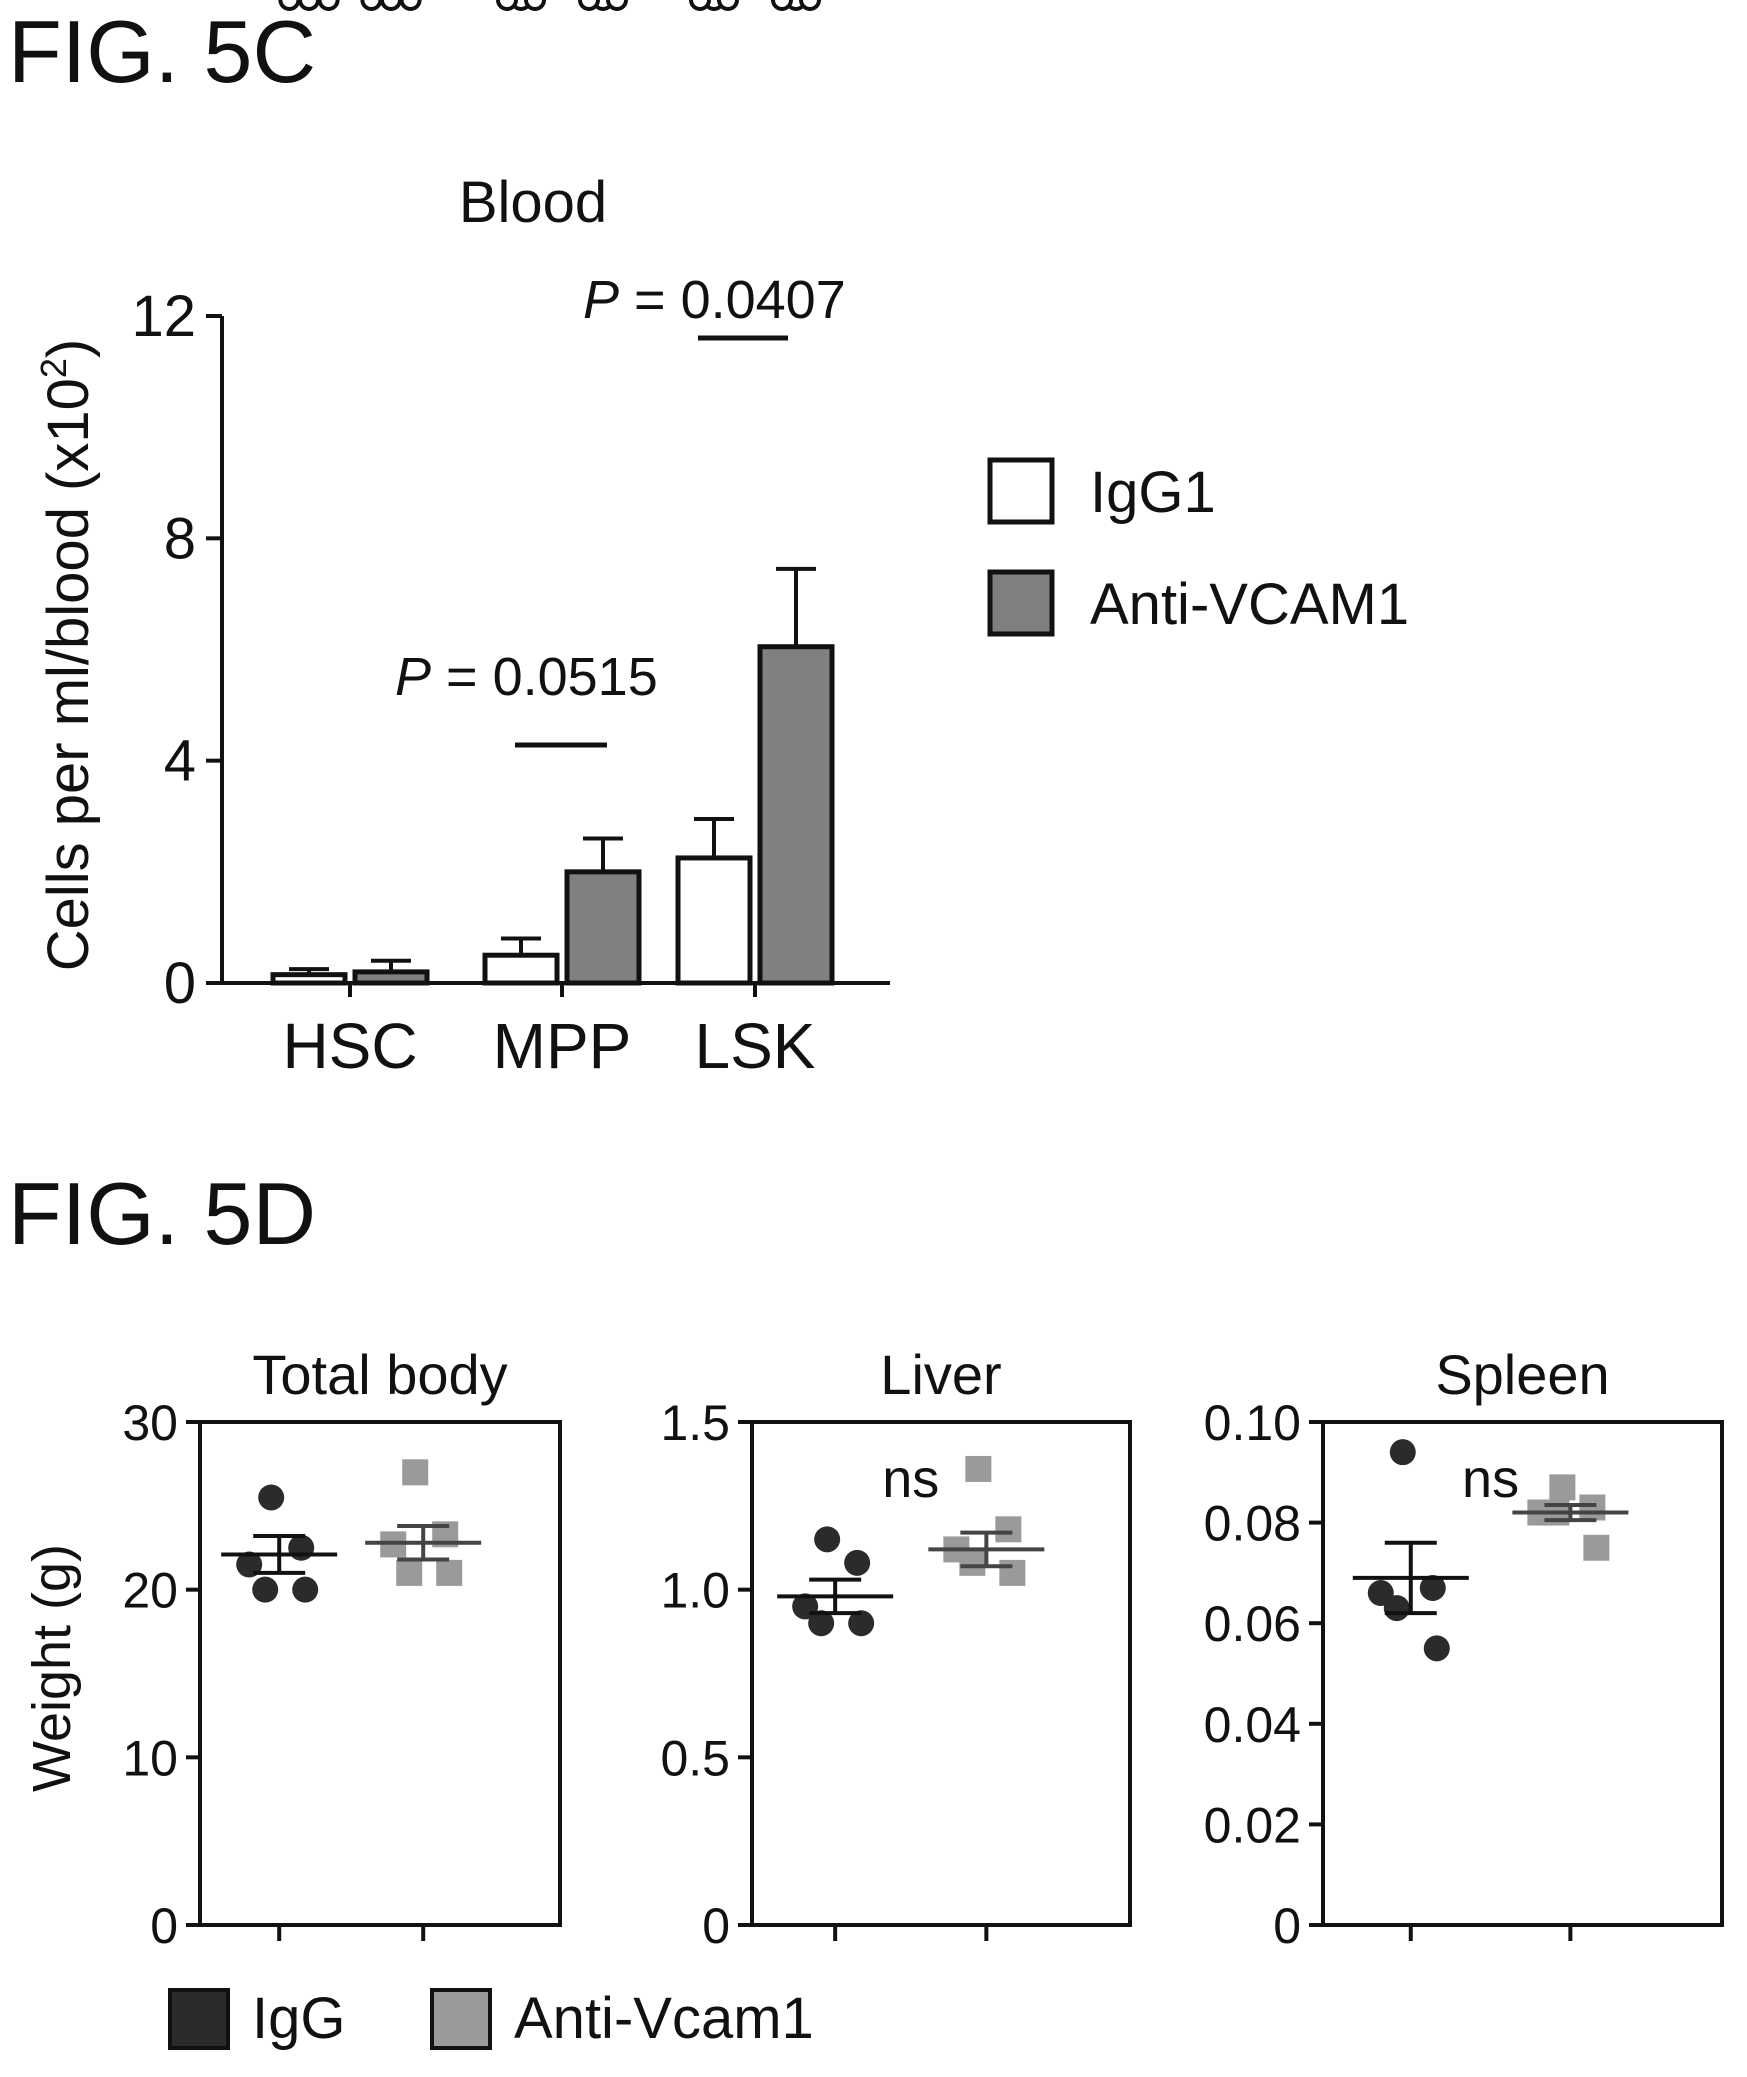 Image resolution: width=1747 pixels, height=2077 pixels. What do you see at coordinates (695, 1423) in the screenshot?
I see `y-tick-label: 1.5` at bounding box center [695, 1423].